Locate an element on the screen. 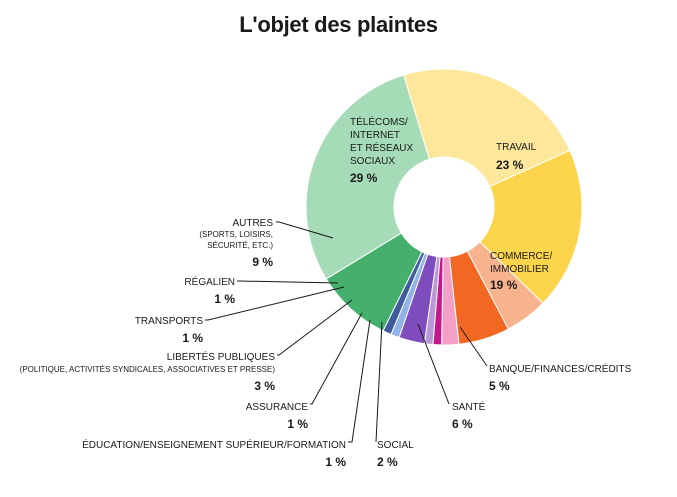 This screenshot has height=497, width=677. label-social-value: 2 % is located at coordinates (387, 462).